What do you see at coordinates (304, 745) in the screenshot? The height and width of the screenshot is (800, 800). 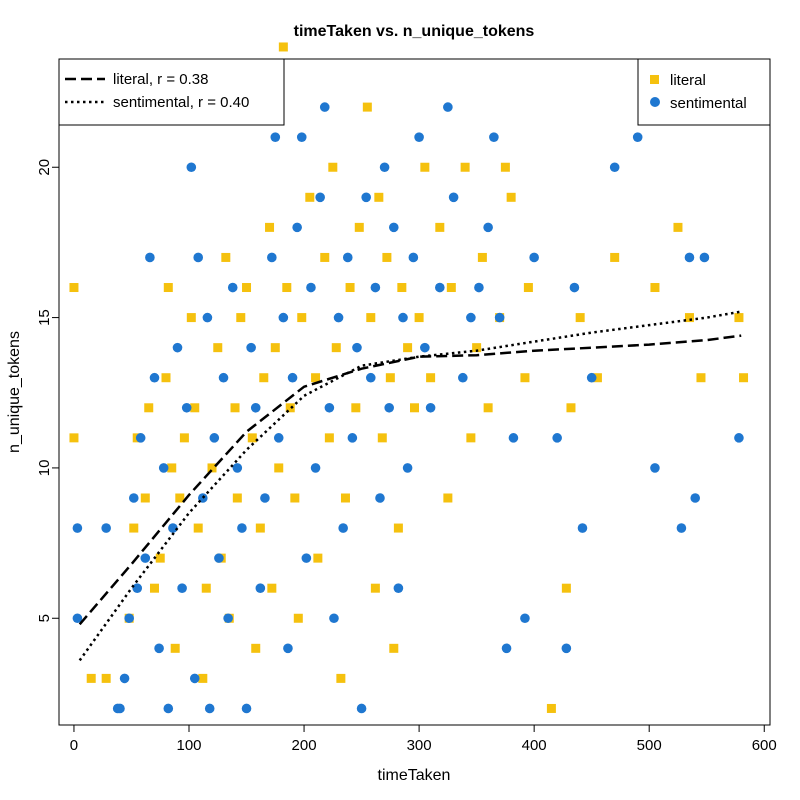 I see `x-tick-label: 200` at bounding box center [304, 745].